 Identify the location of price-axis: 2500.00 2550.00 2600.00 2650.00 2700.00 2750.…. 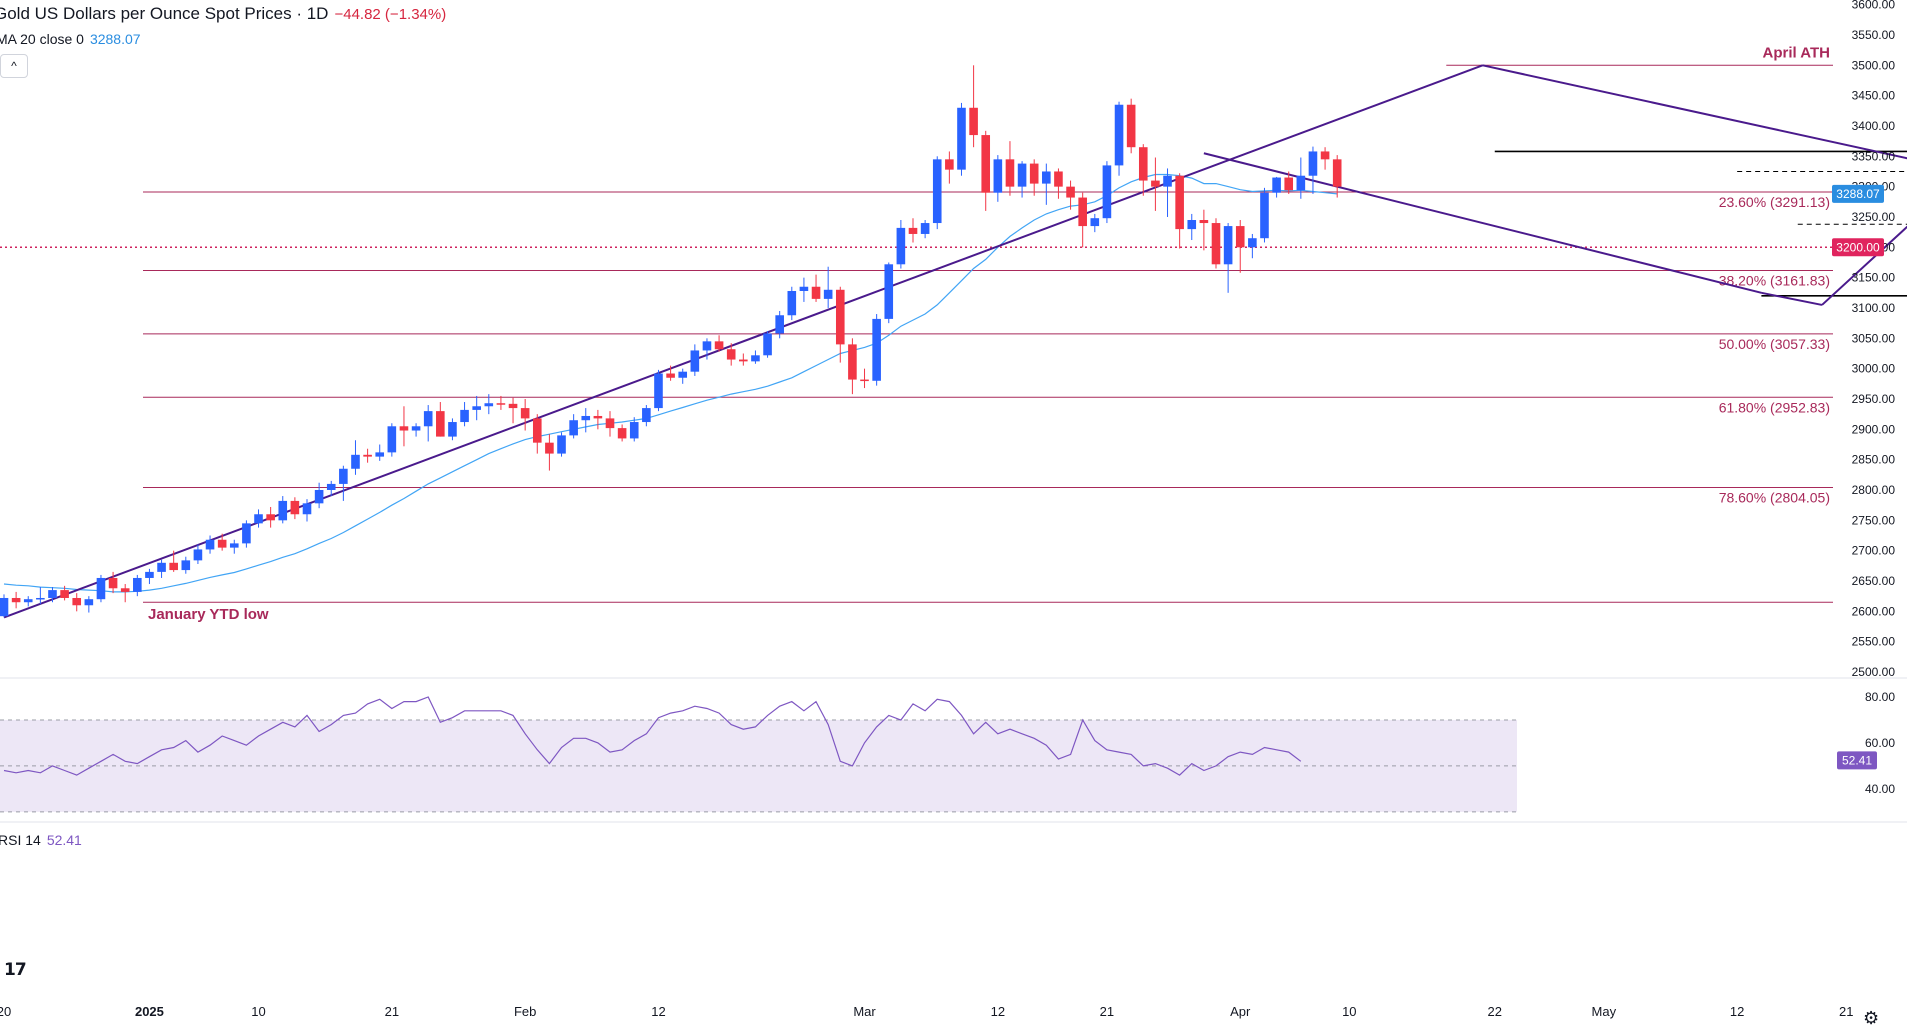
(1863, 398).